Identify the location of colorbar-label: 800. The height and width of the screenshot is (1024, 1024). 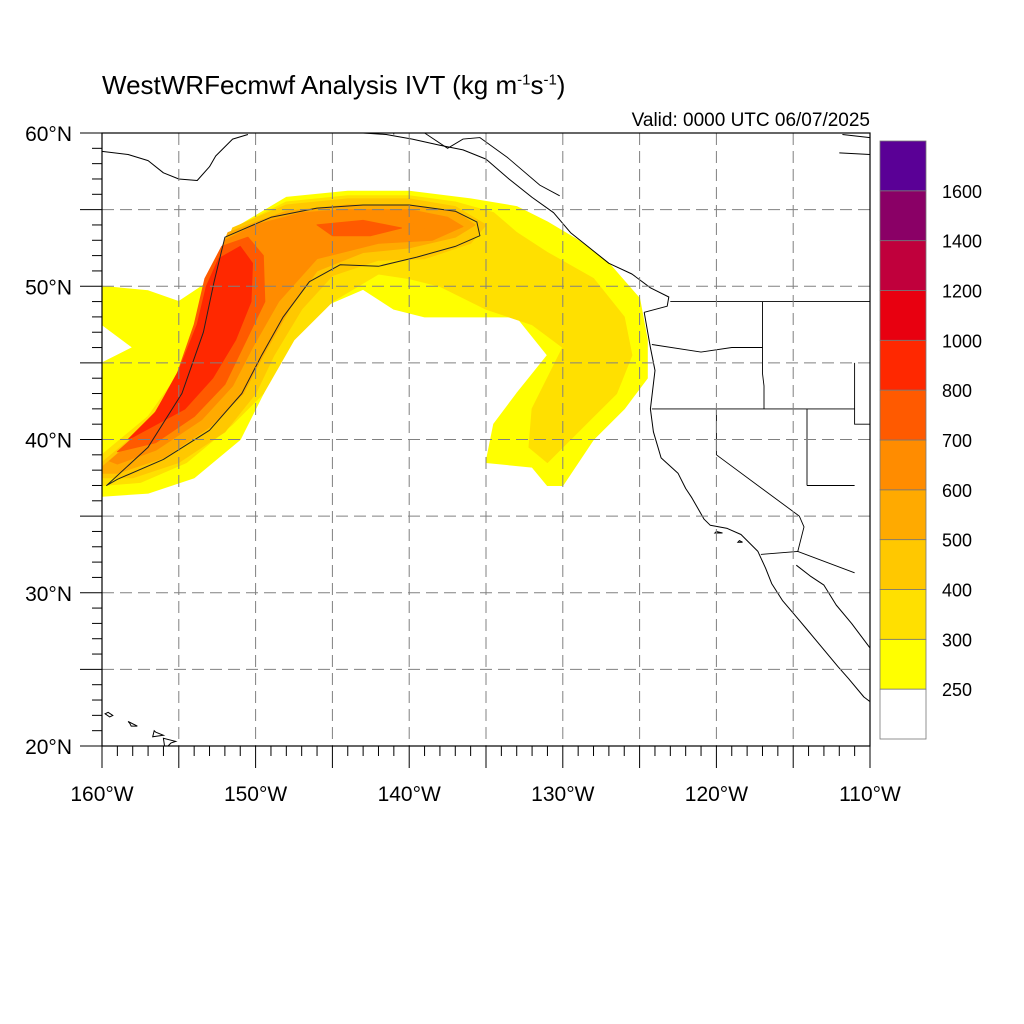
(957, 391).